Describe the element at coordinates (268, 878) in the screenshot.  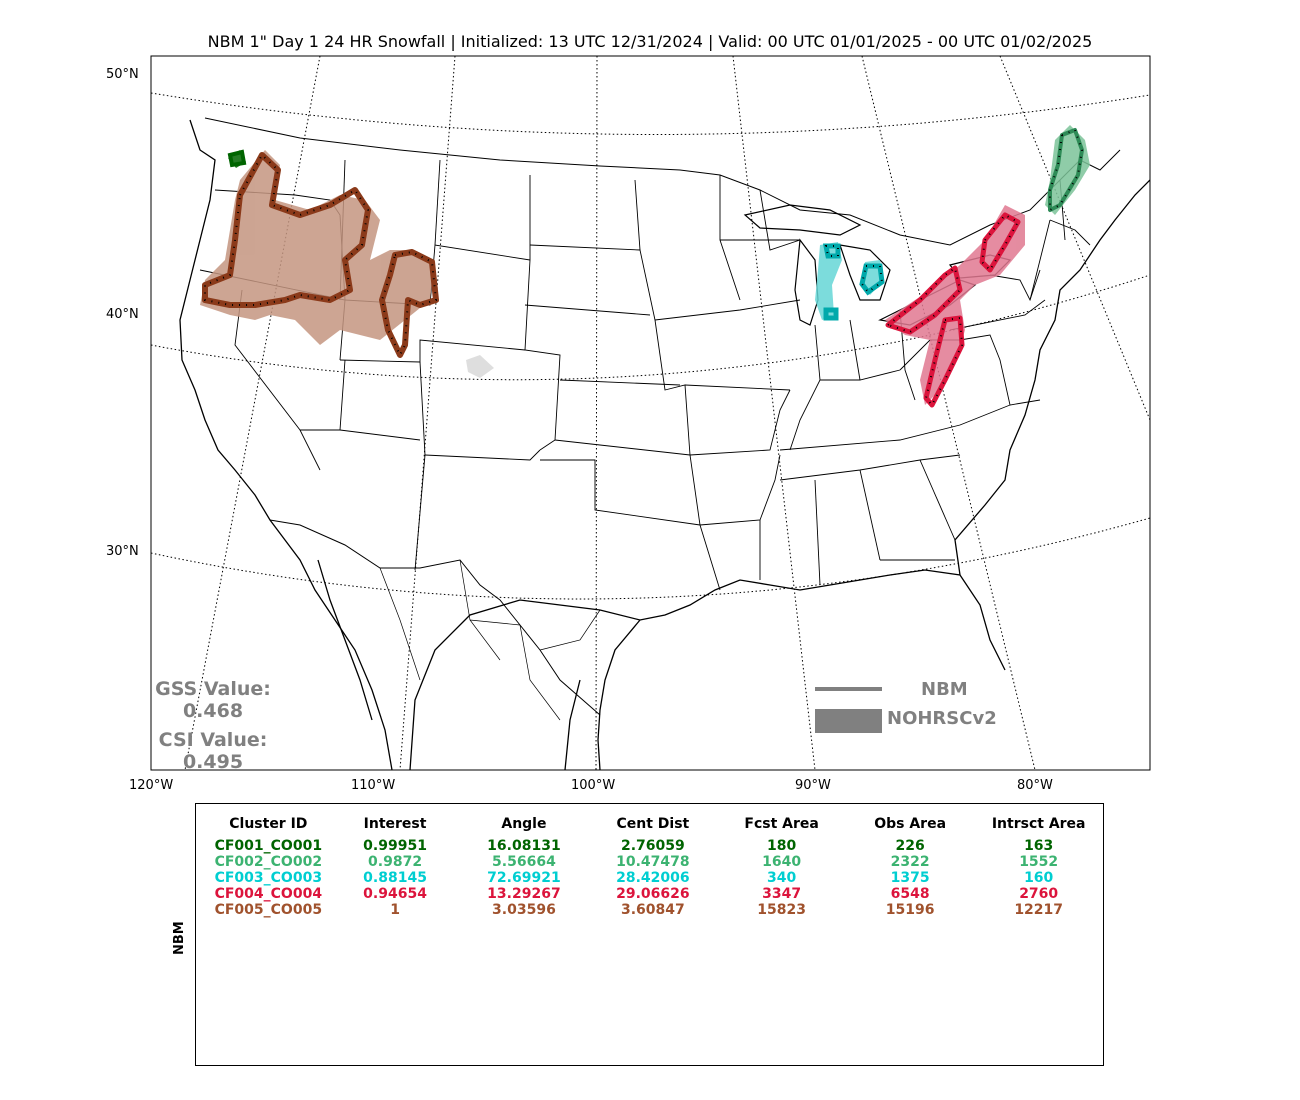
I see `cell-cluster-id: CF003_CO003` at that location.